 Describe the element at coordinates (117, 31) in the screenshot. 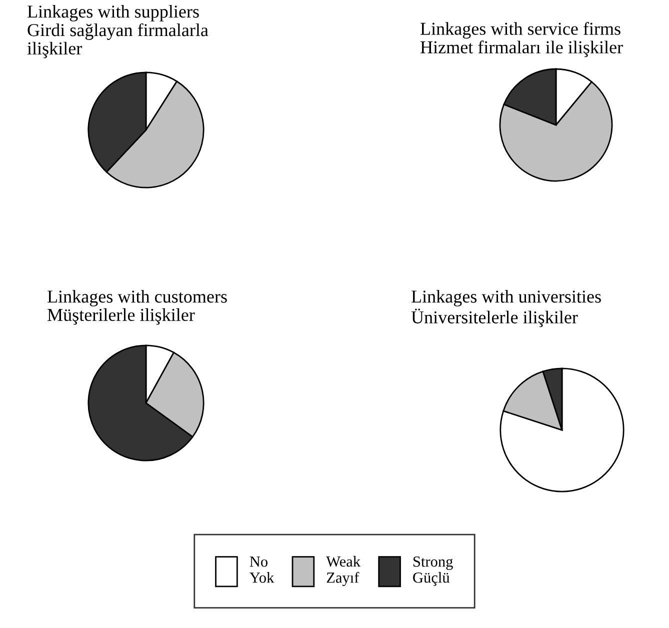

I see `chart-title: Linkages with suppliers Girdi sağlayan firmalarla ilişkiler` at that location.